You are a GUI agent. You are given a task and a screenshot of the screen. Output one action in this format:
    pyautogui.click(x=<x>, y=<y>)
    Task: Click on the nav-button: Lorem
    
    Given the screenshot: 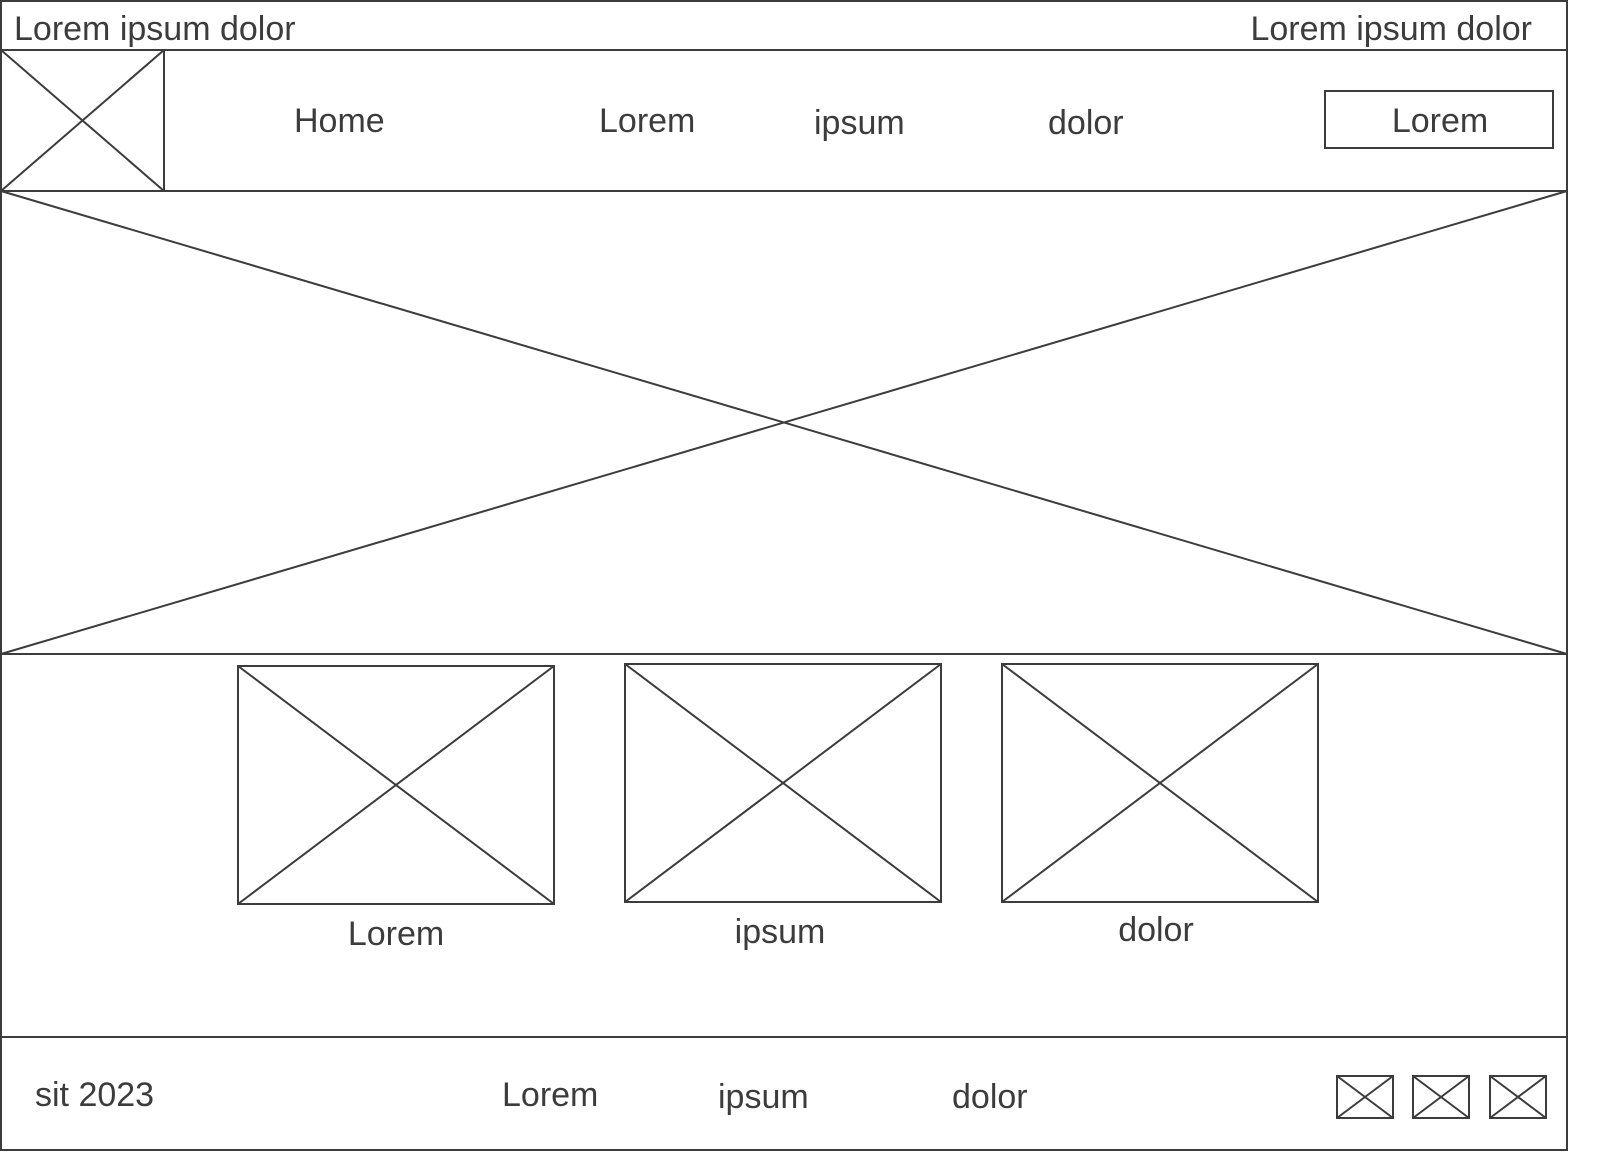 What is the action you would take?
    pyautogui.click(x=1440, y=120)
    